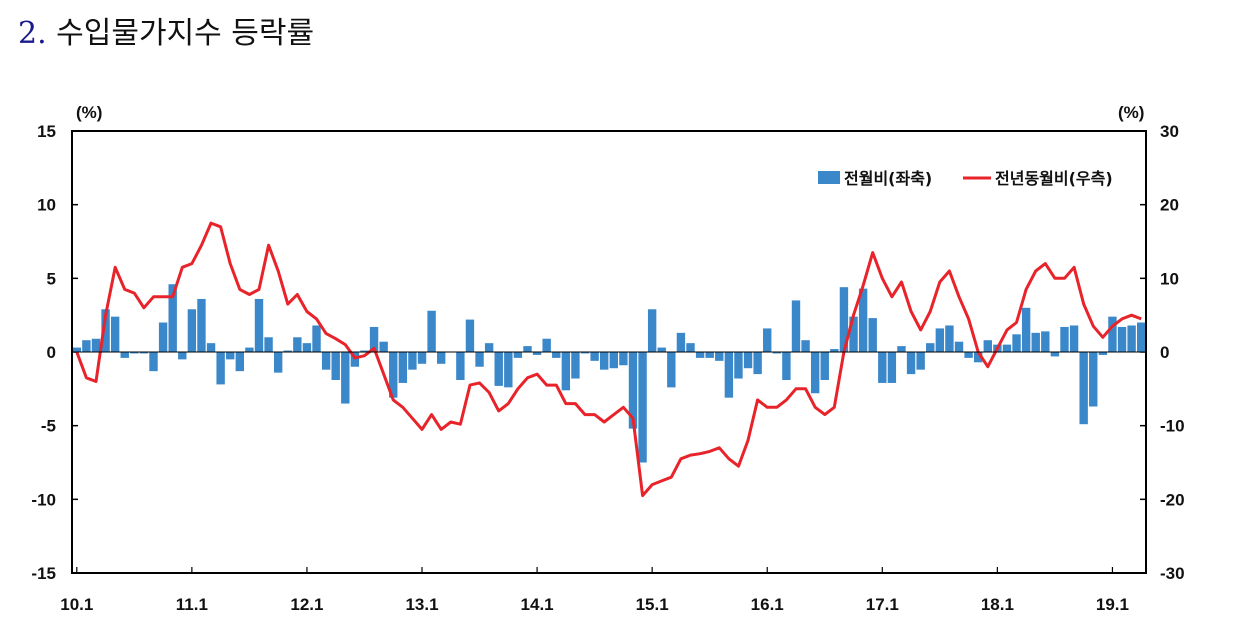 This screenshot has width=1235, height=634. Describe the element at coordinates (89, 112) in the screenshot. I see `left-axis-unit: (%)` at that location.